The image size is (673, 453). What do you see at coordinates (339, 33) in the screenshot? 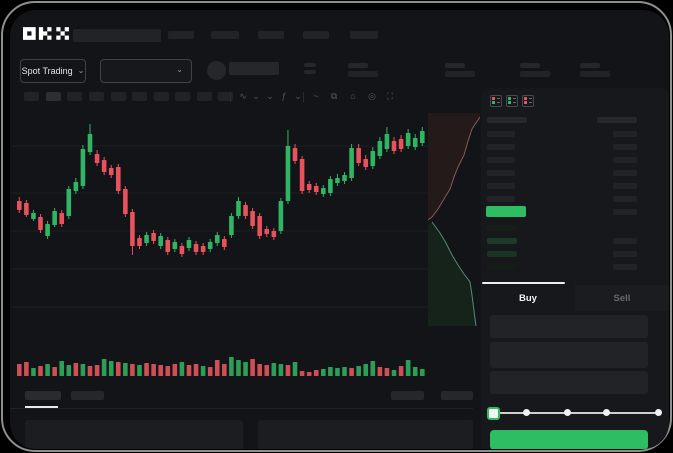
I see `top-nav` at bounding box center [339, 33].